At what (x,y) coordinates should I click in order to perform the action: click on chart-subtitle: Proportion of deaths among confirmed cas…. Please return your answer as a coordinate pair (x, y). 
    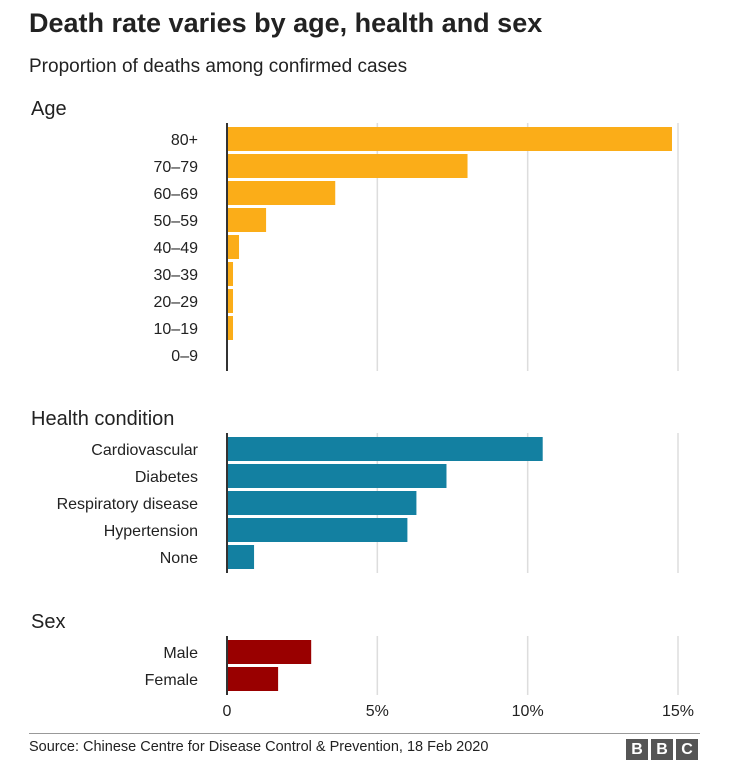
    Looking at the image, I should click on (218, 66).